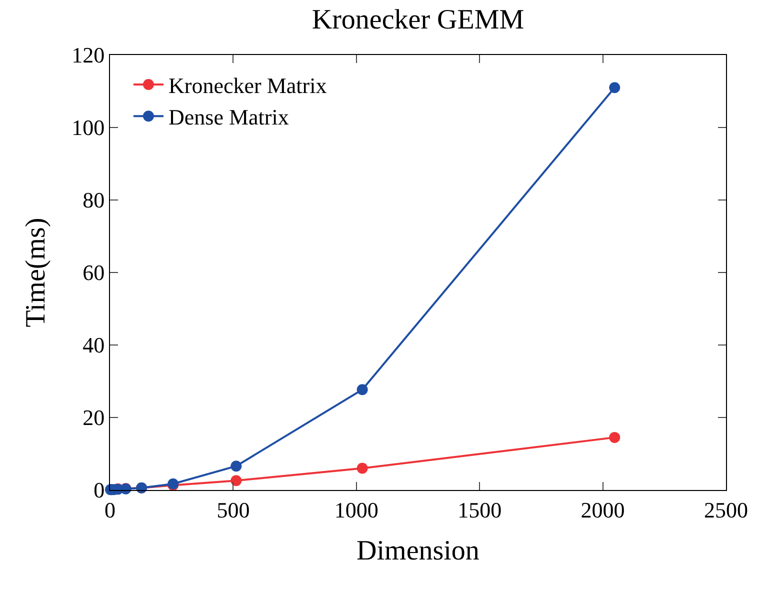 This screenshot has width=760, height=590. Describe the element at coordinates (228, 117) in the screenshot. I see `legend-label: Dense Matrix` at that location.